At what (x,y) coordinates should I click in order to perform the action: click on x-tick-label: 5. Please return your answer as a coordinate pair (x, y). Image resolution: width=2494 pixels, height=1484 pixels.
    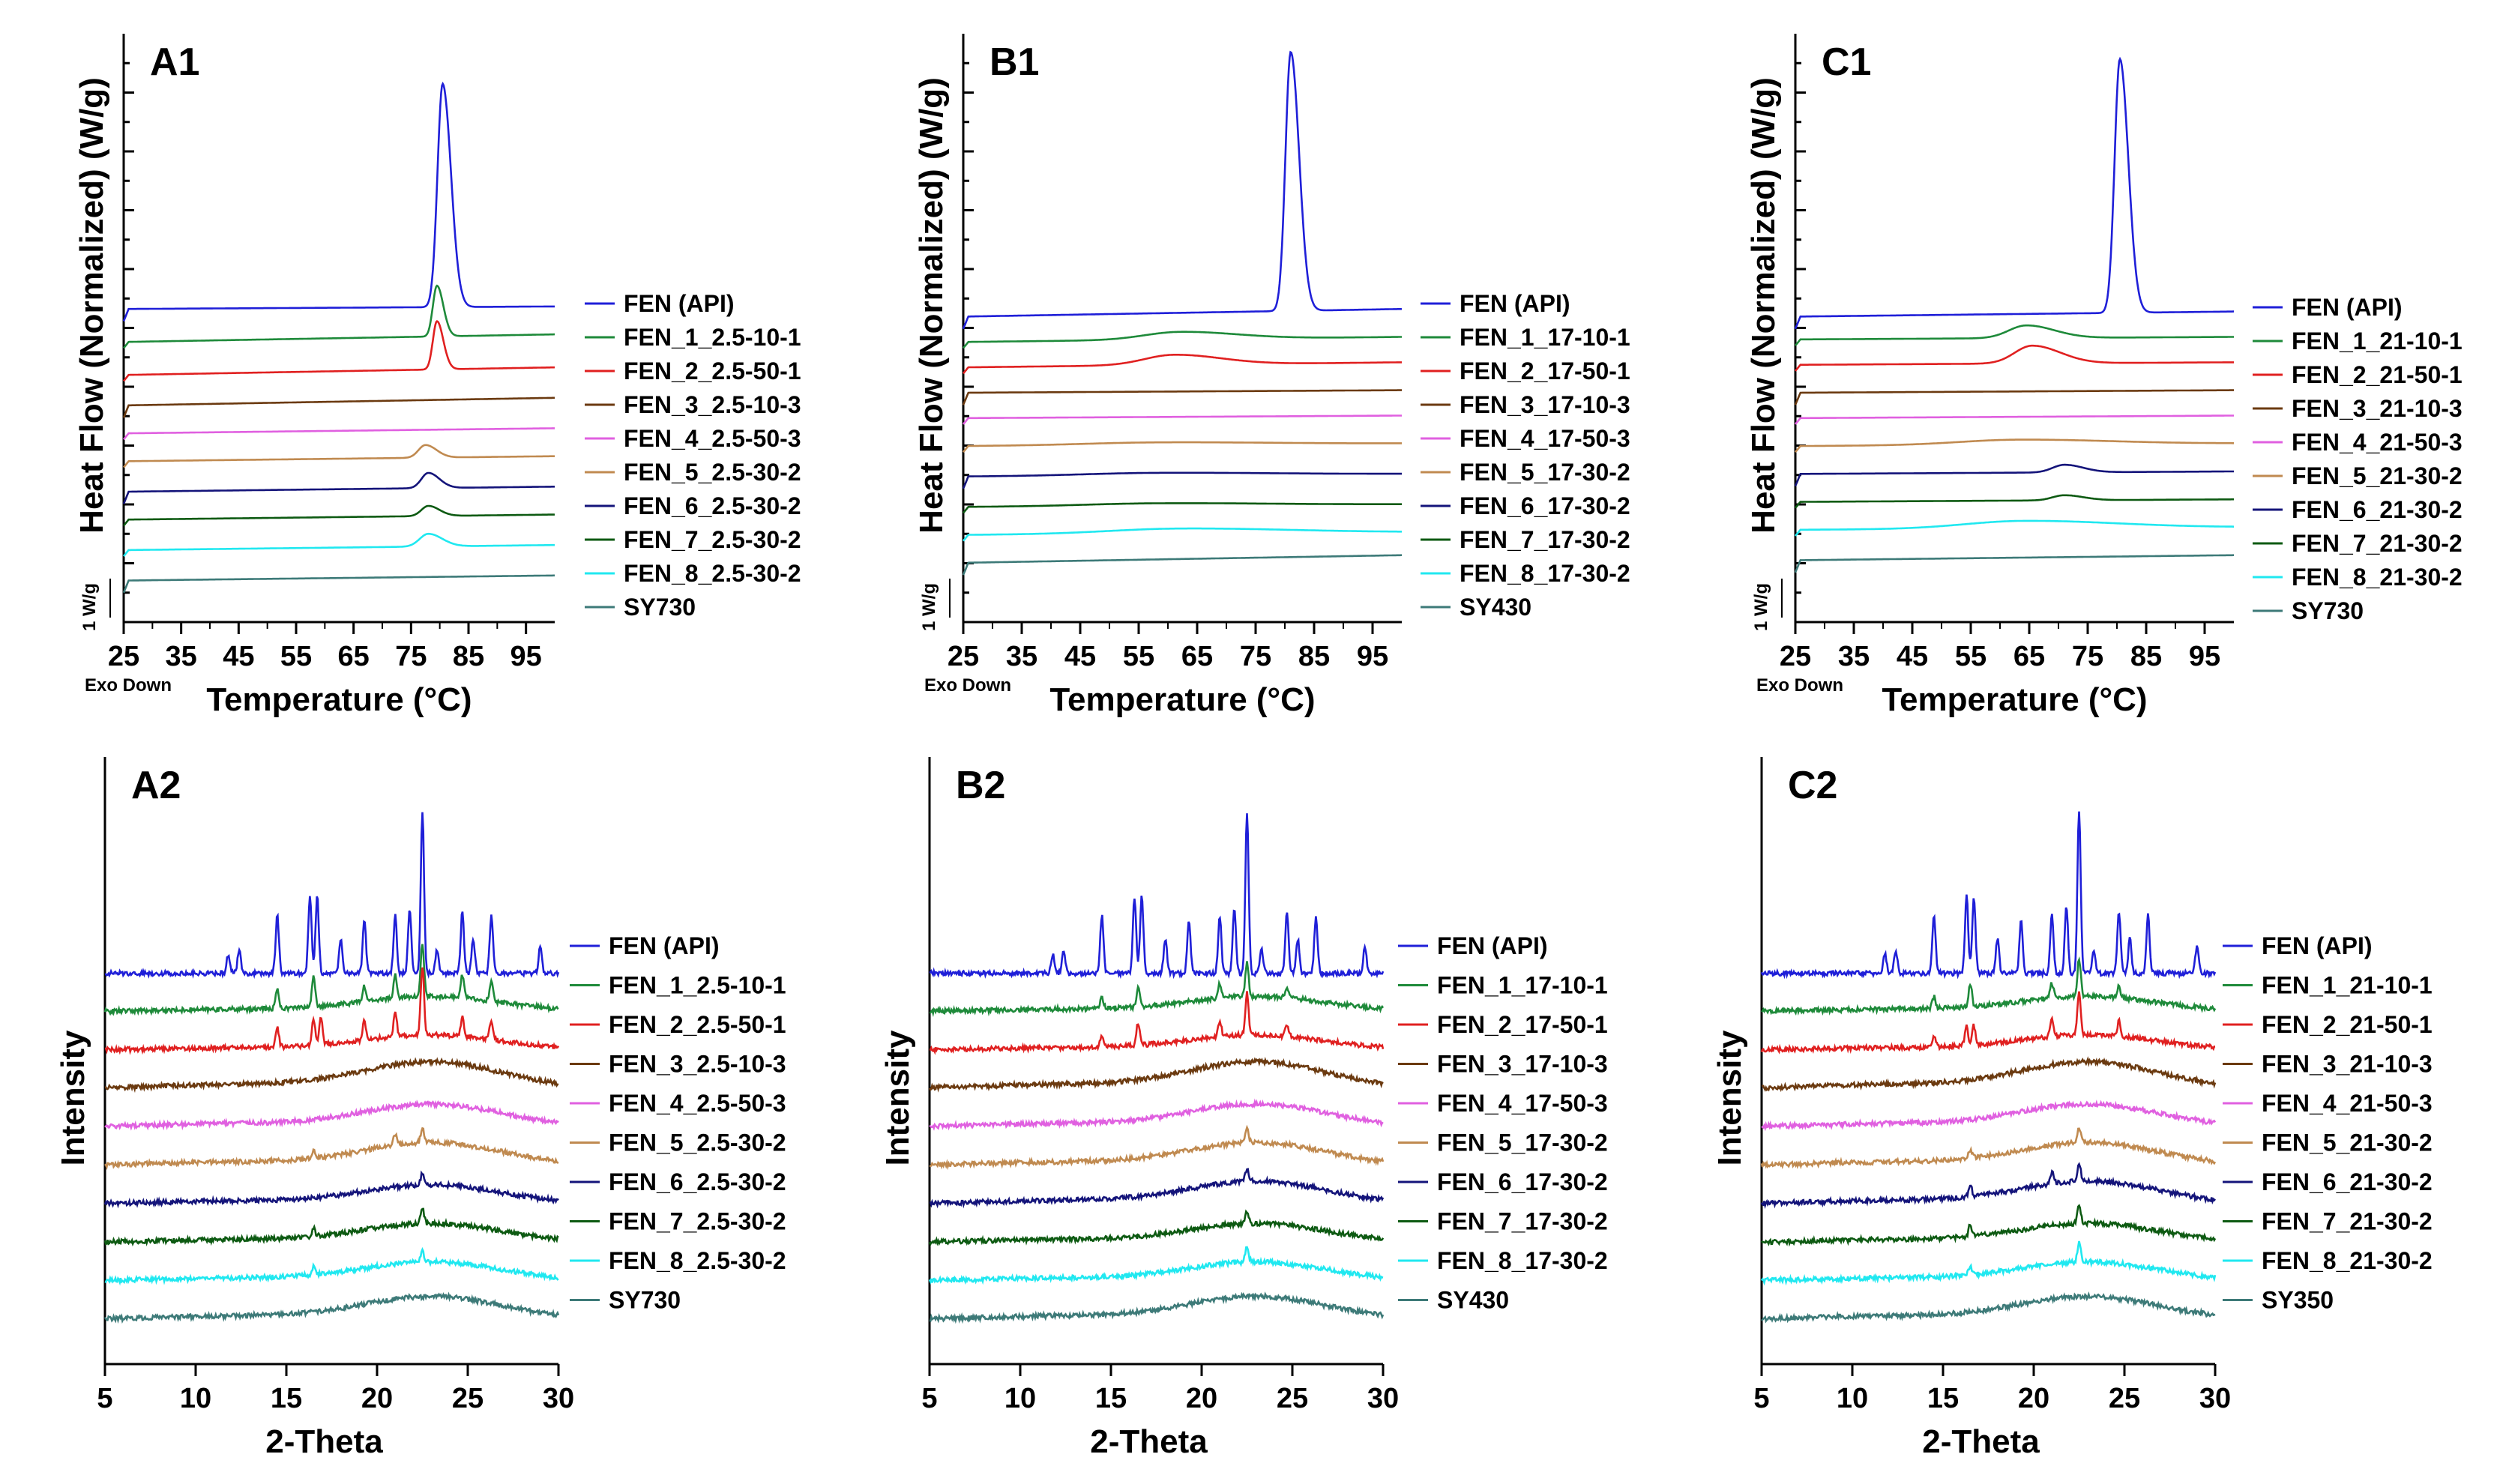
    Looking at the image, I should click on (929, 1398).